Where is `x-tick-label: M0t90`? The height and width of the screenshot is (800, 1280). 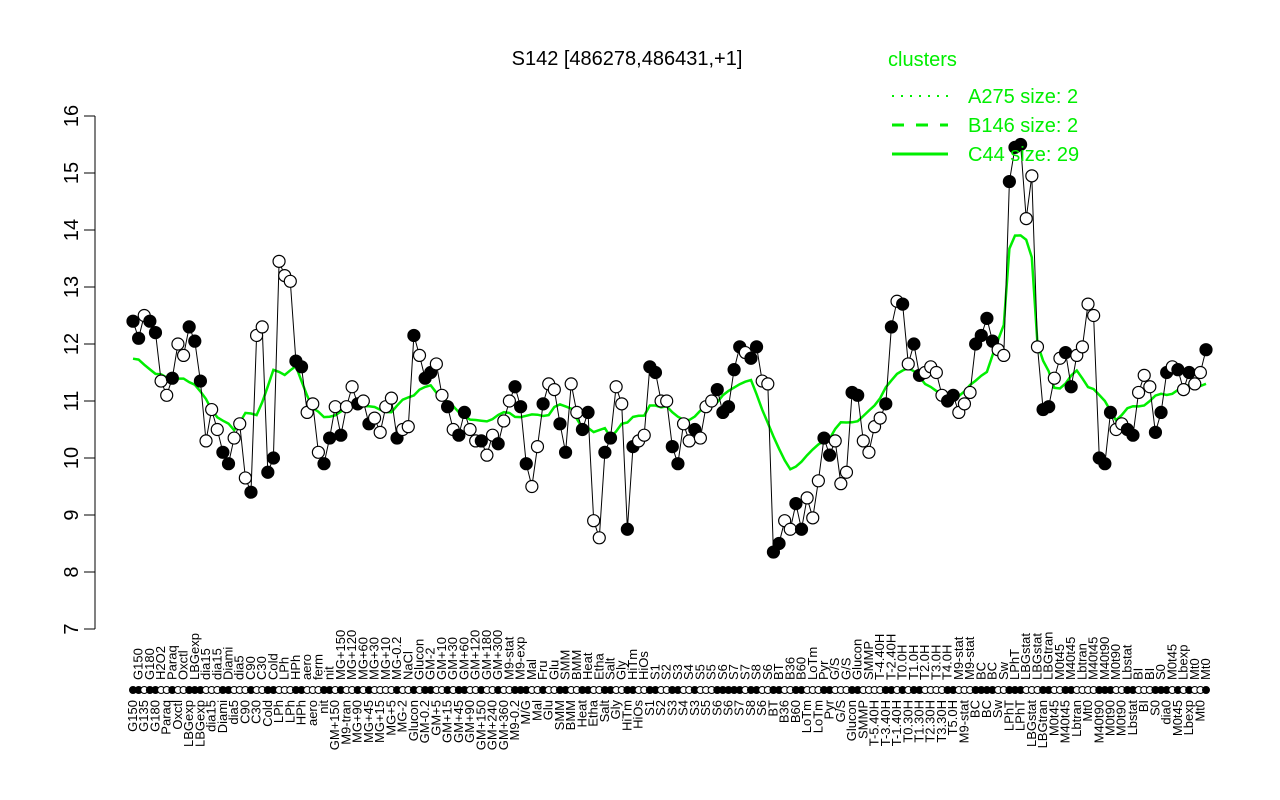 x-tick-label: M0t90 is located at coordinates (1121, 718).